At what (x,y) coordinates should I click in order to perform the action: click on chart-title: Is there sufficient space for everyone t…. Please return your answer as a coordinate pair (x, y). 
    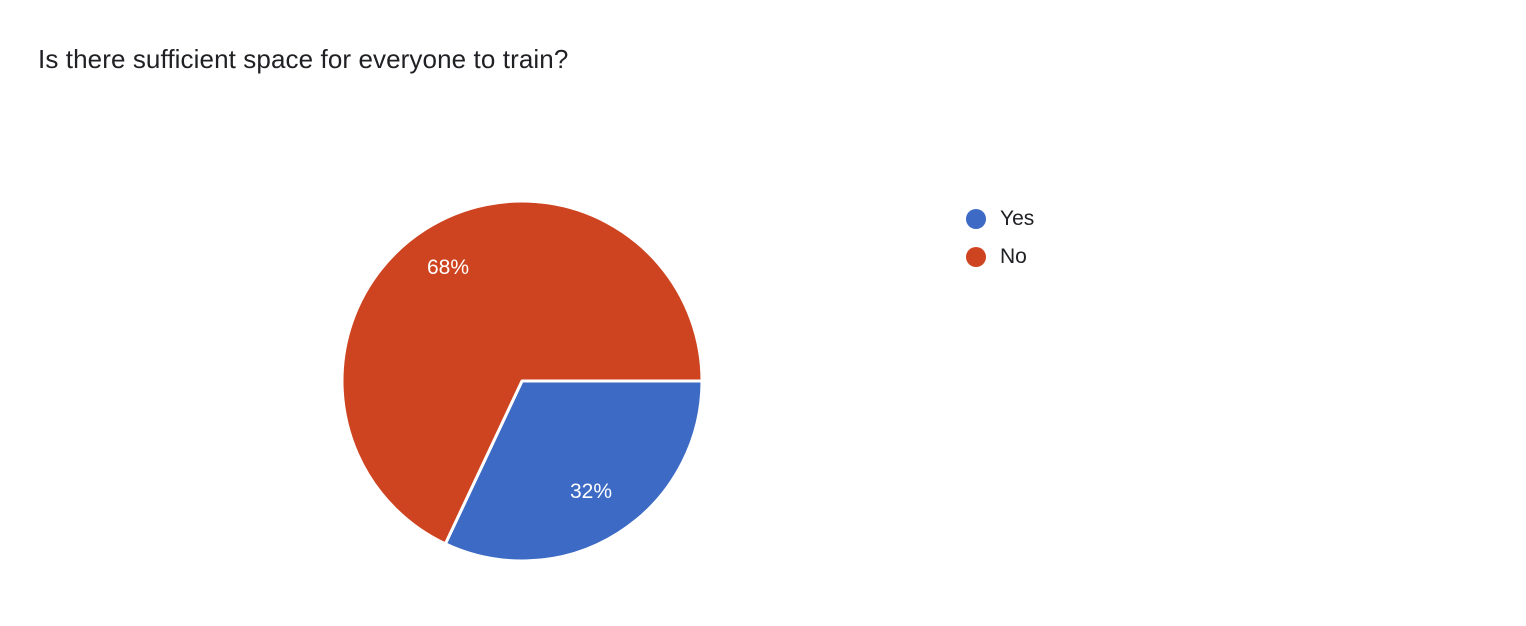
    Looking at the image, I should click on (303, 59).